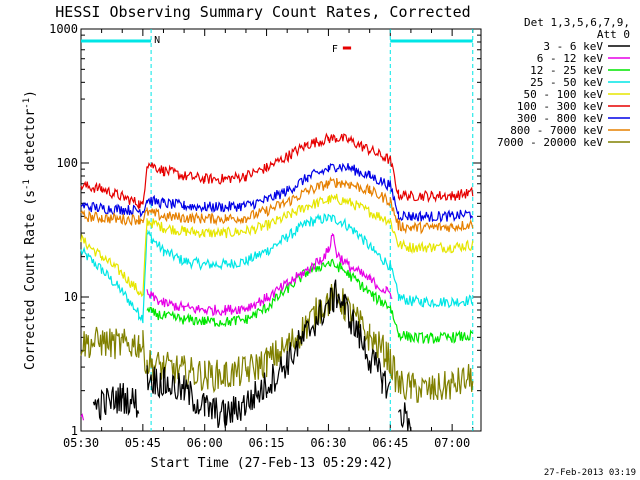 This screenshot has width=640, height=480. I want to click on night-label: N, so click(157, 40).